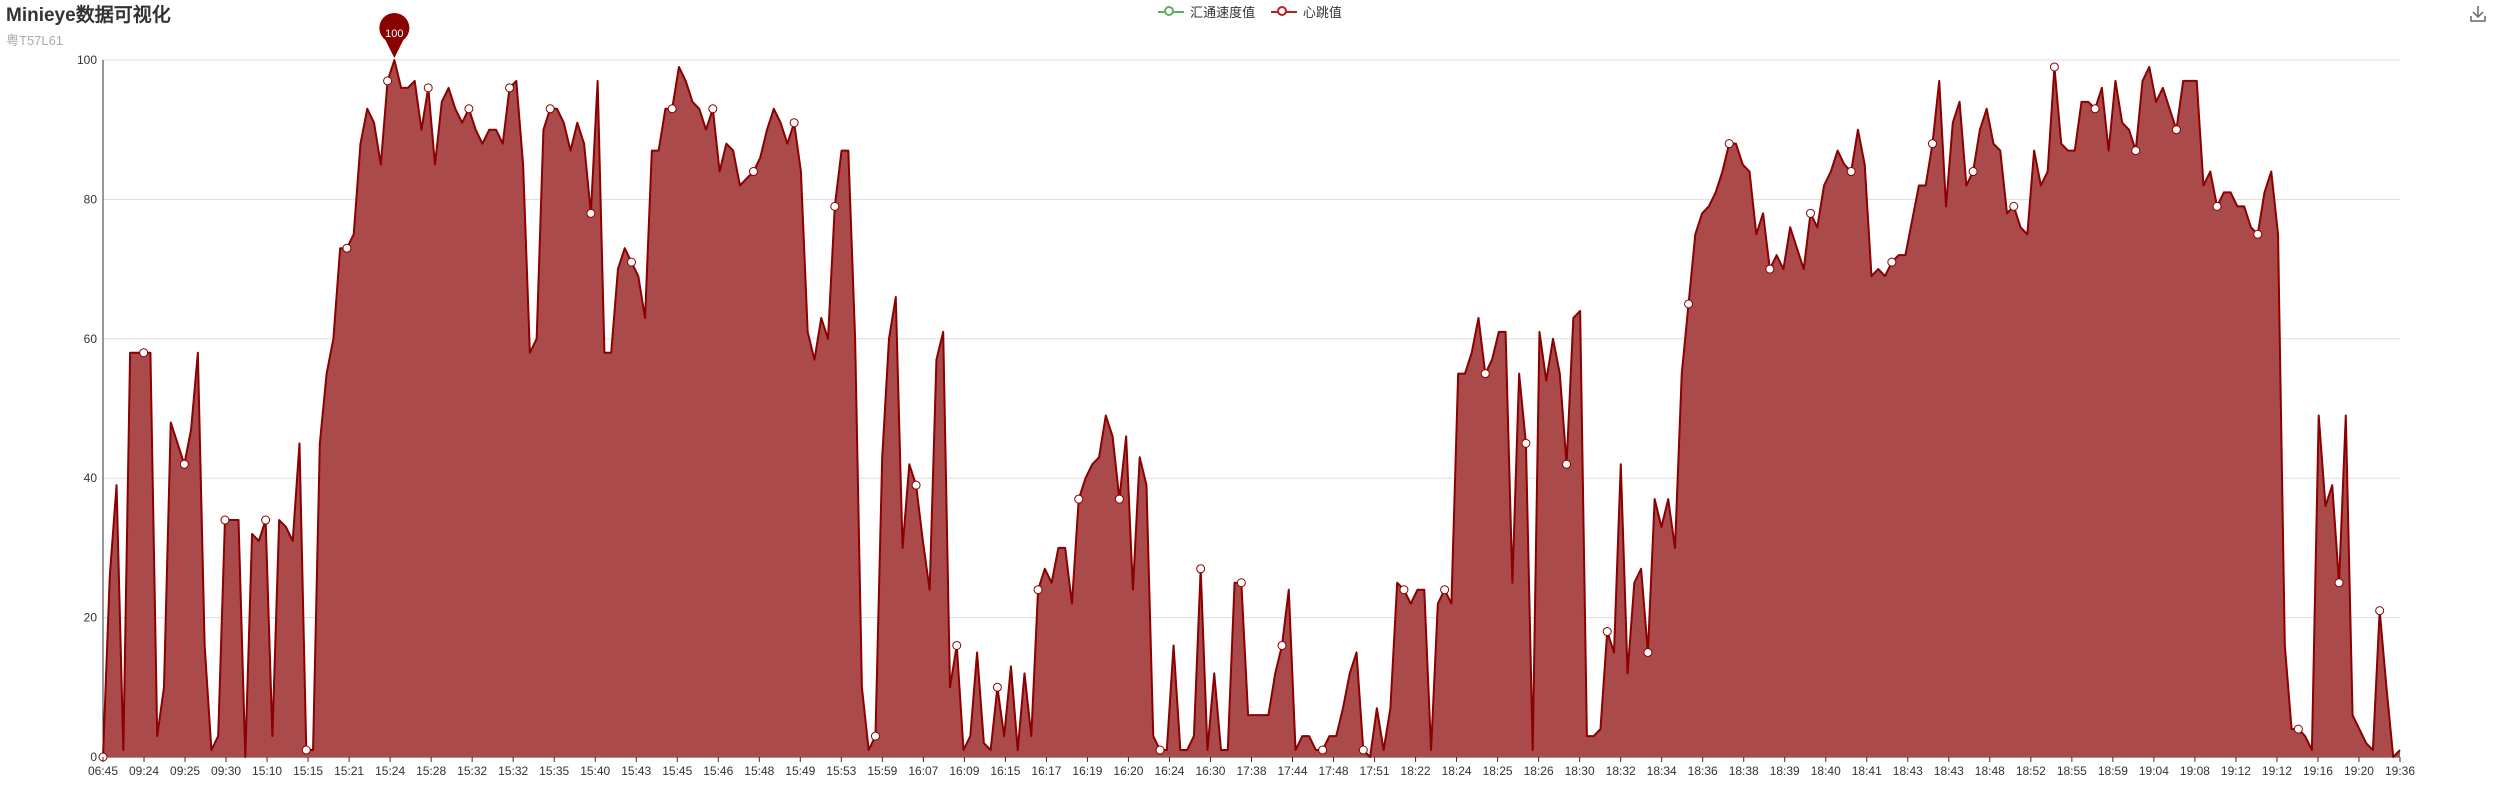 The image size is (2500, 800). What do you see at coordinates (349, 771) in the screenshot?
I see `x-tick-label: 15:21` at bounding box center [349, 771].